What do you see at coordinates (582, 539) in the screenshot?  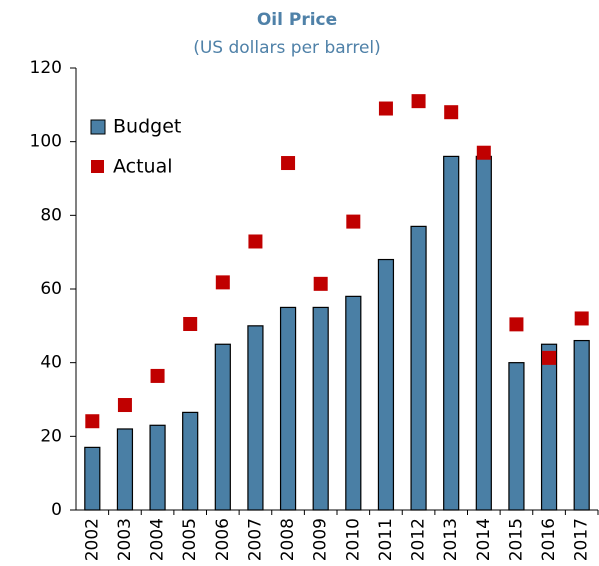 I see `x-tick-label: 2017` at bounding box center [582, 539].